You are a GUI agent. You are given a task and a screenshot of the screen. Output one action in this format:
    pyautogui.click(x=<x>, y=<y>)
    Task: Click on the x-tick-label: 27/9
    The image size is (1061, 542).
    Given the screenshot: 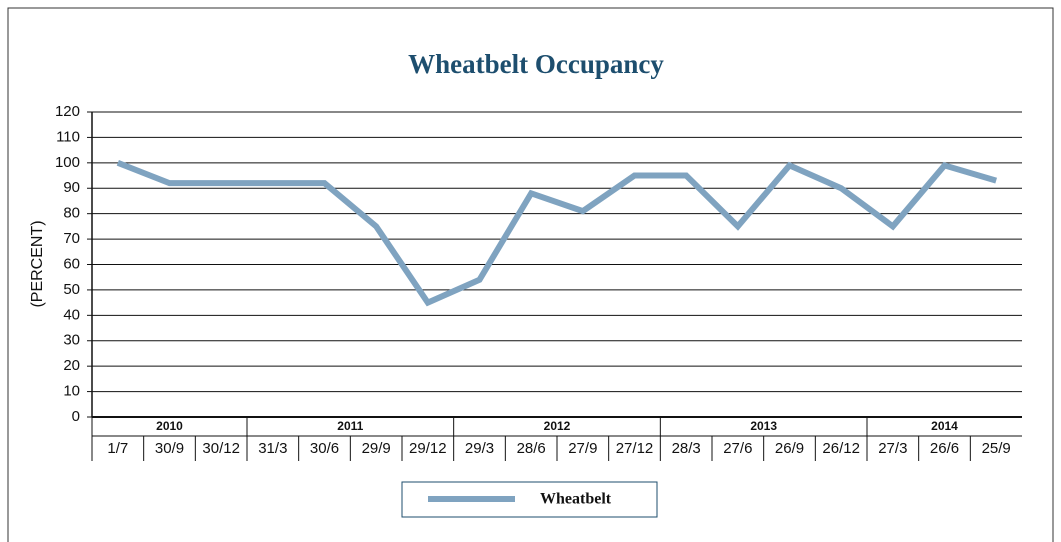 What is the action you would take?
    pyautogui.click(x=582, y=448)
    